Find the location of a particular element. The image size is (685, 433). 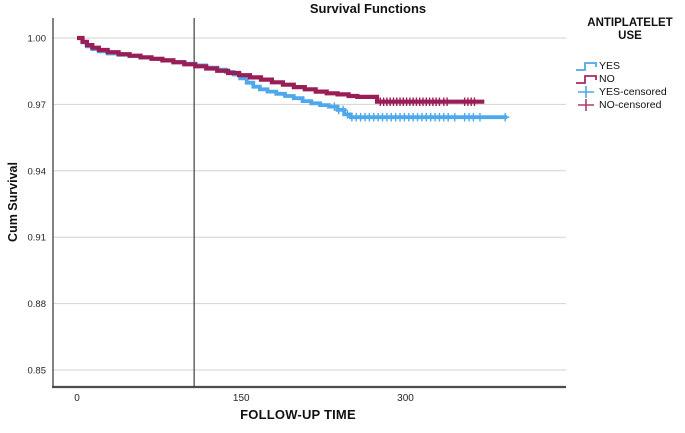

series-no-line is located at coordinates (281, 69).